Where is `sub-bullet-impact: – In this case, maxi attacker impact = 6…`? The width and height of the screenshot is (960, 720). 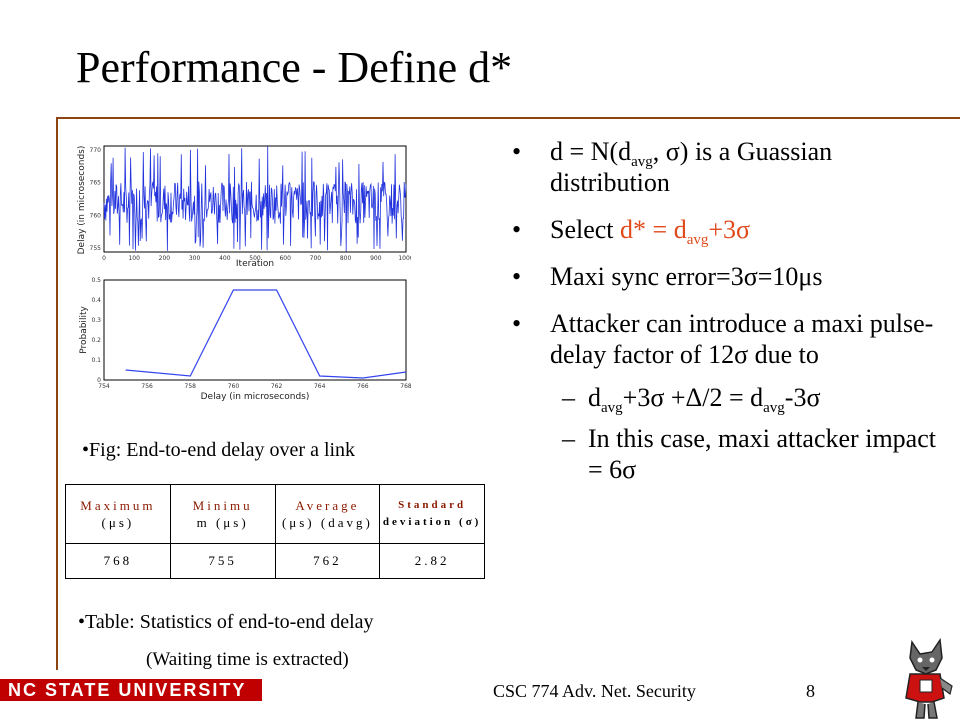
sub-bullet-impact: – In this case, maxi attacker impact = 6… is located at coordinates (732, 454).